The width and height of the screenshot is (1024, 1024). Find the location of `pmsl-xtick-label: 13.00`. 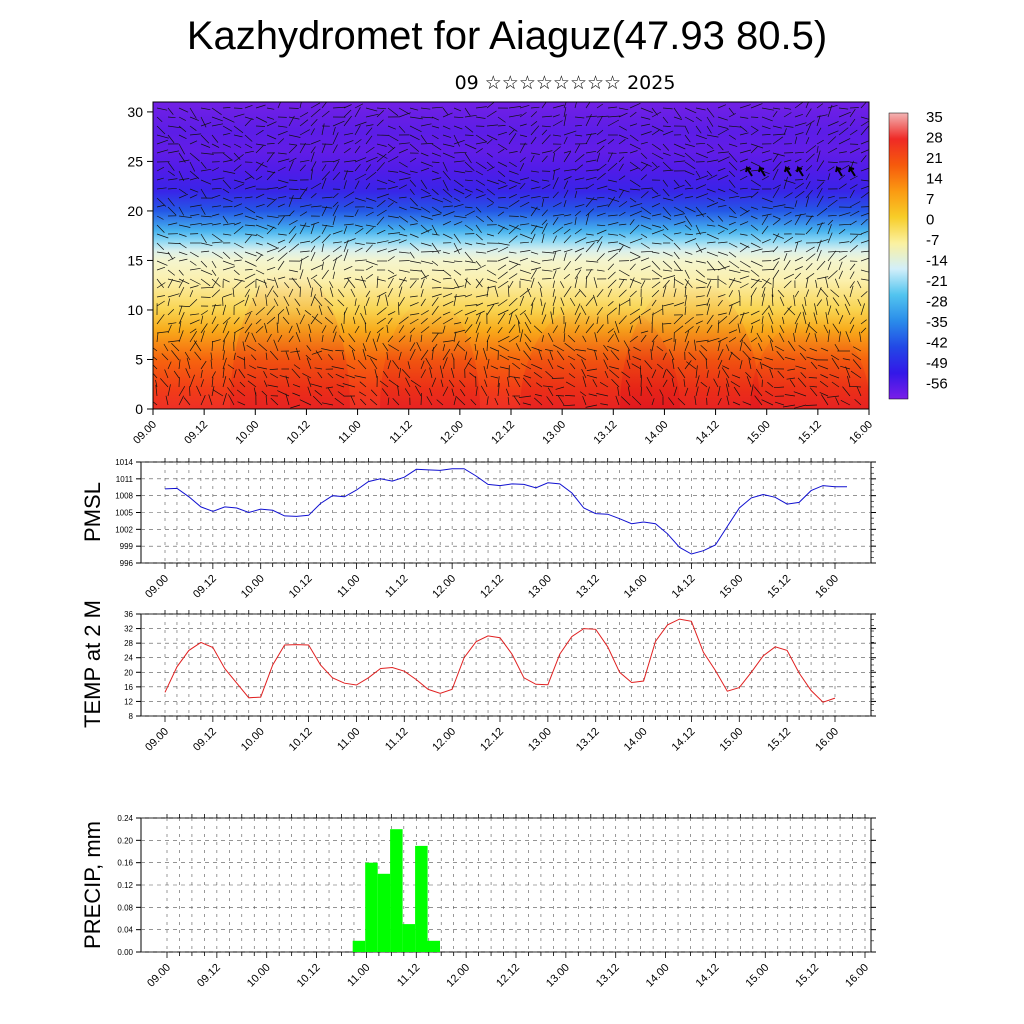

pmsl-xtick-label: 13.00 is located at coordinates (540, 587).